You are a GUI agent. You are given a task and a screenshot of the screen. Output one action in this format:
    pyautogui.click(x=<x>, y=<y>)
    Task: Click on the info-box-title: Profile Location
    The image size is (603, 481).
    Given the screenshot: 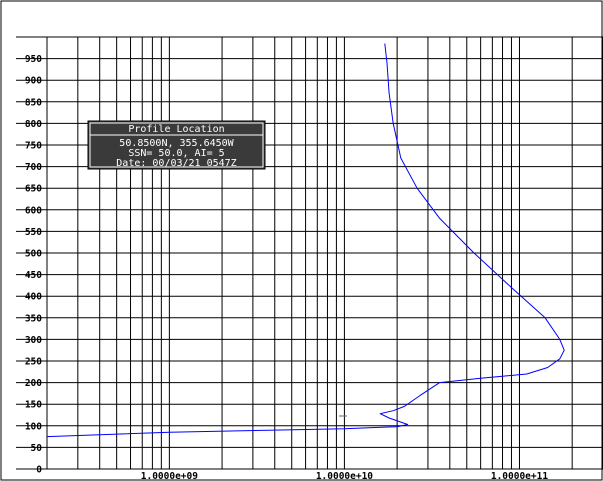 What is the action you would take?
    pyautogui.click(x=176, y=129)
    